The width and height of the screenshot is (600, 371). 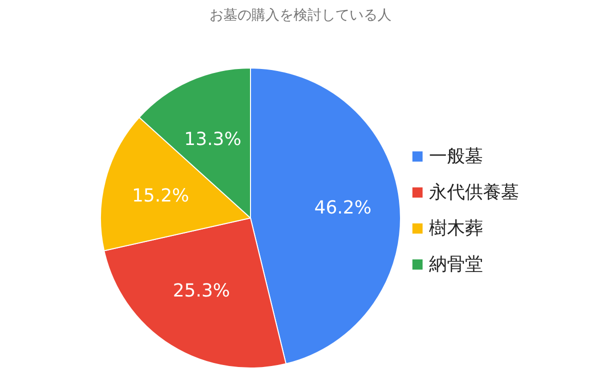 I want to click on chart-title: お墓の購入を検討している人, so click(x=301, y=16).